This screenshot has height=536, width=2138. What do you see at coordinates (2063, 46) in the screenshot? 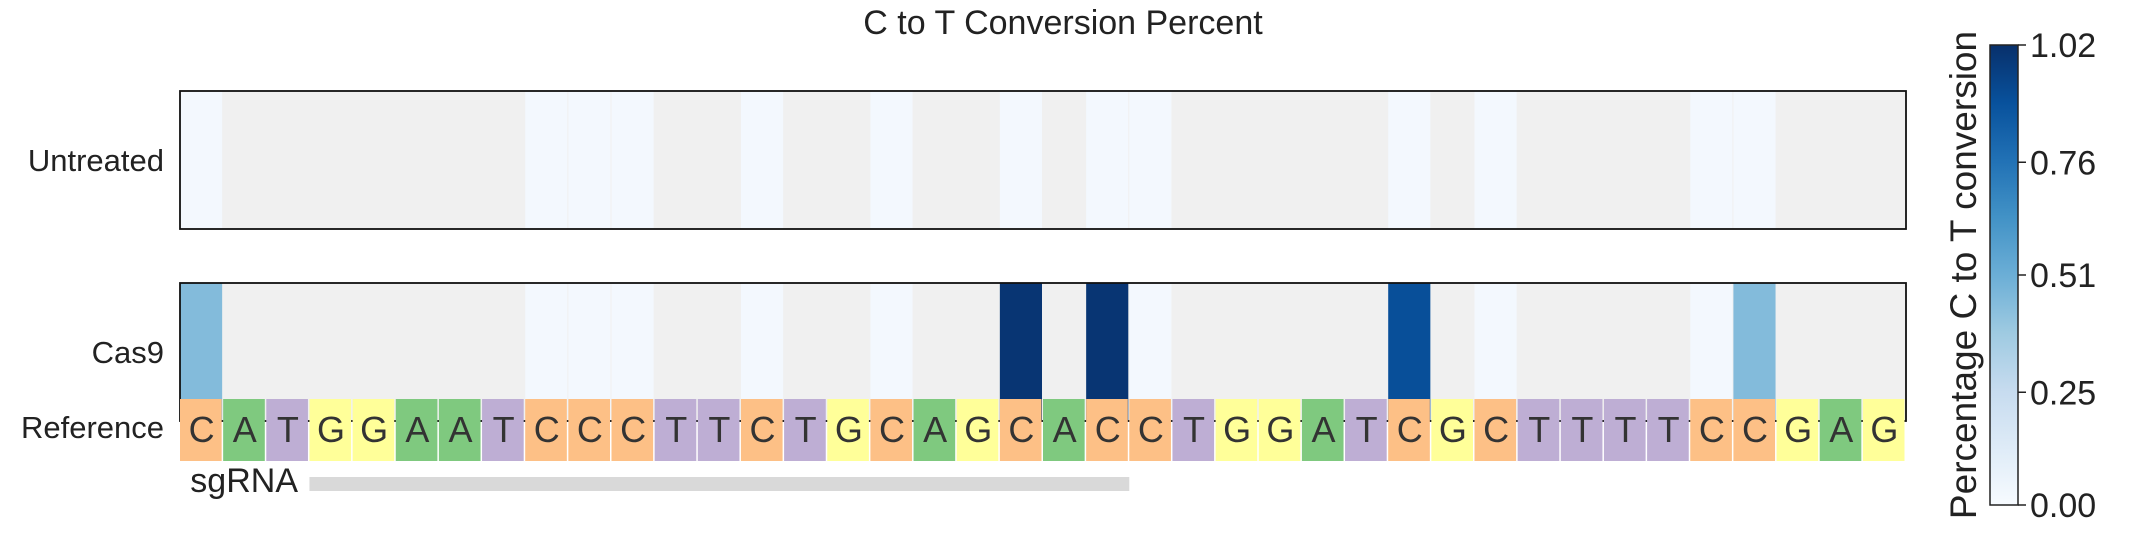
I see `colorbar-tick-label: 1.02` at bounding box center [2063, 46].